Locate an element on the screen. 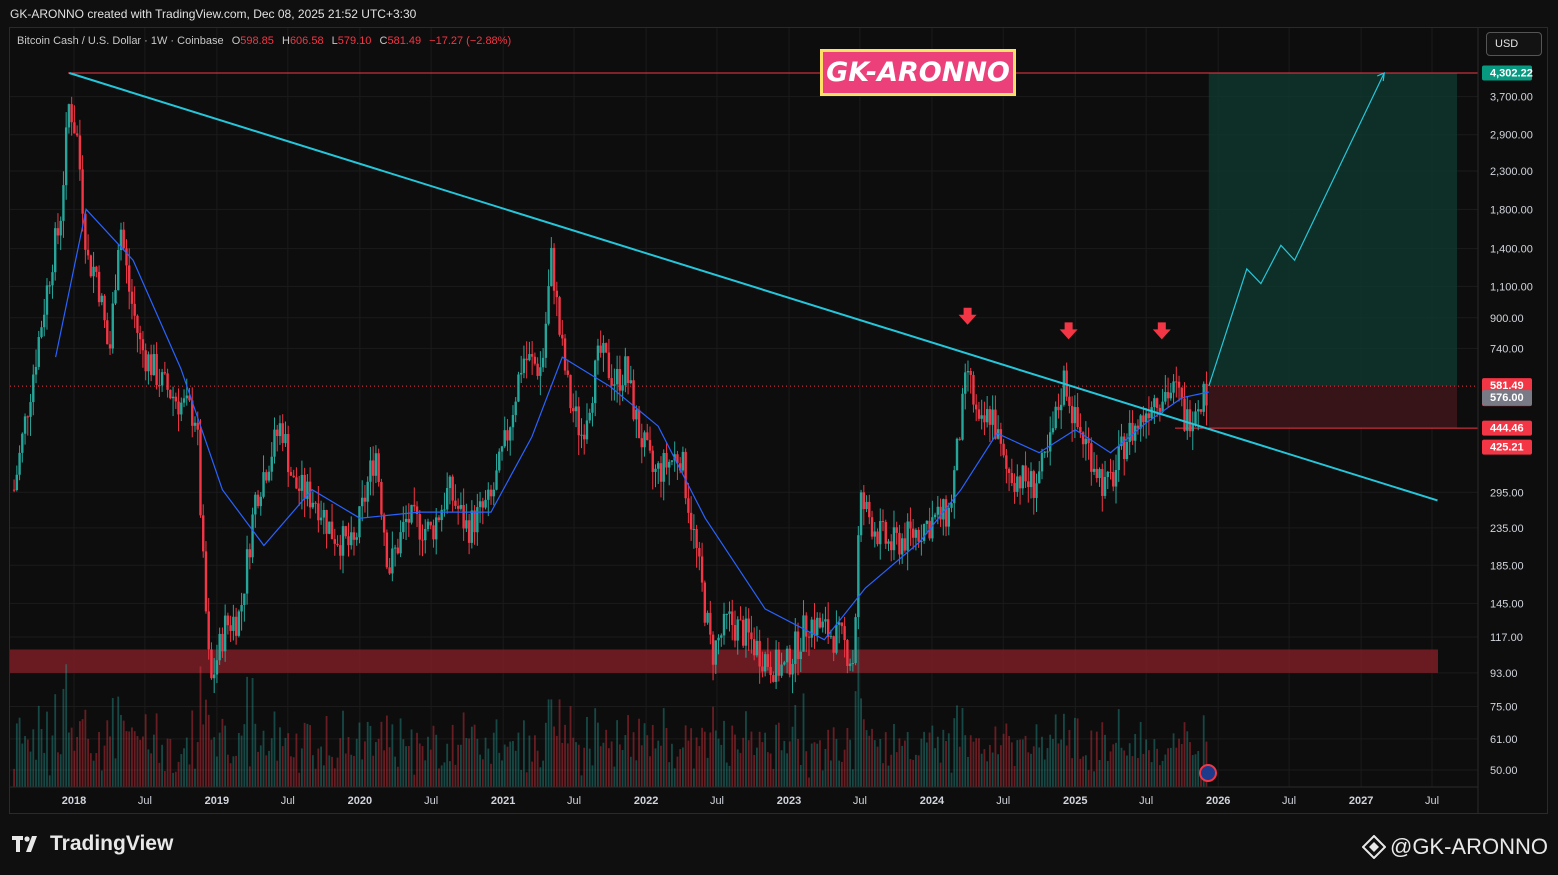 Image resolution: width=1558 pixels, height=875 pixels. author-handle: @GK-ARONNO is located at coordinates (1454, 847).